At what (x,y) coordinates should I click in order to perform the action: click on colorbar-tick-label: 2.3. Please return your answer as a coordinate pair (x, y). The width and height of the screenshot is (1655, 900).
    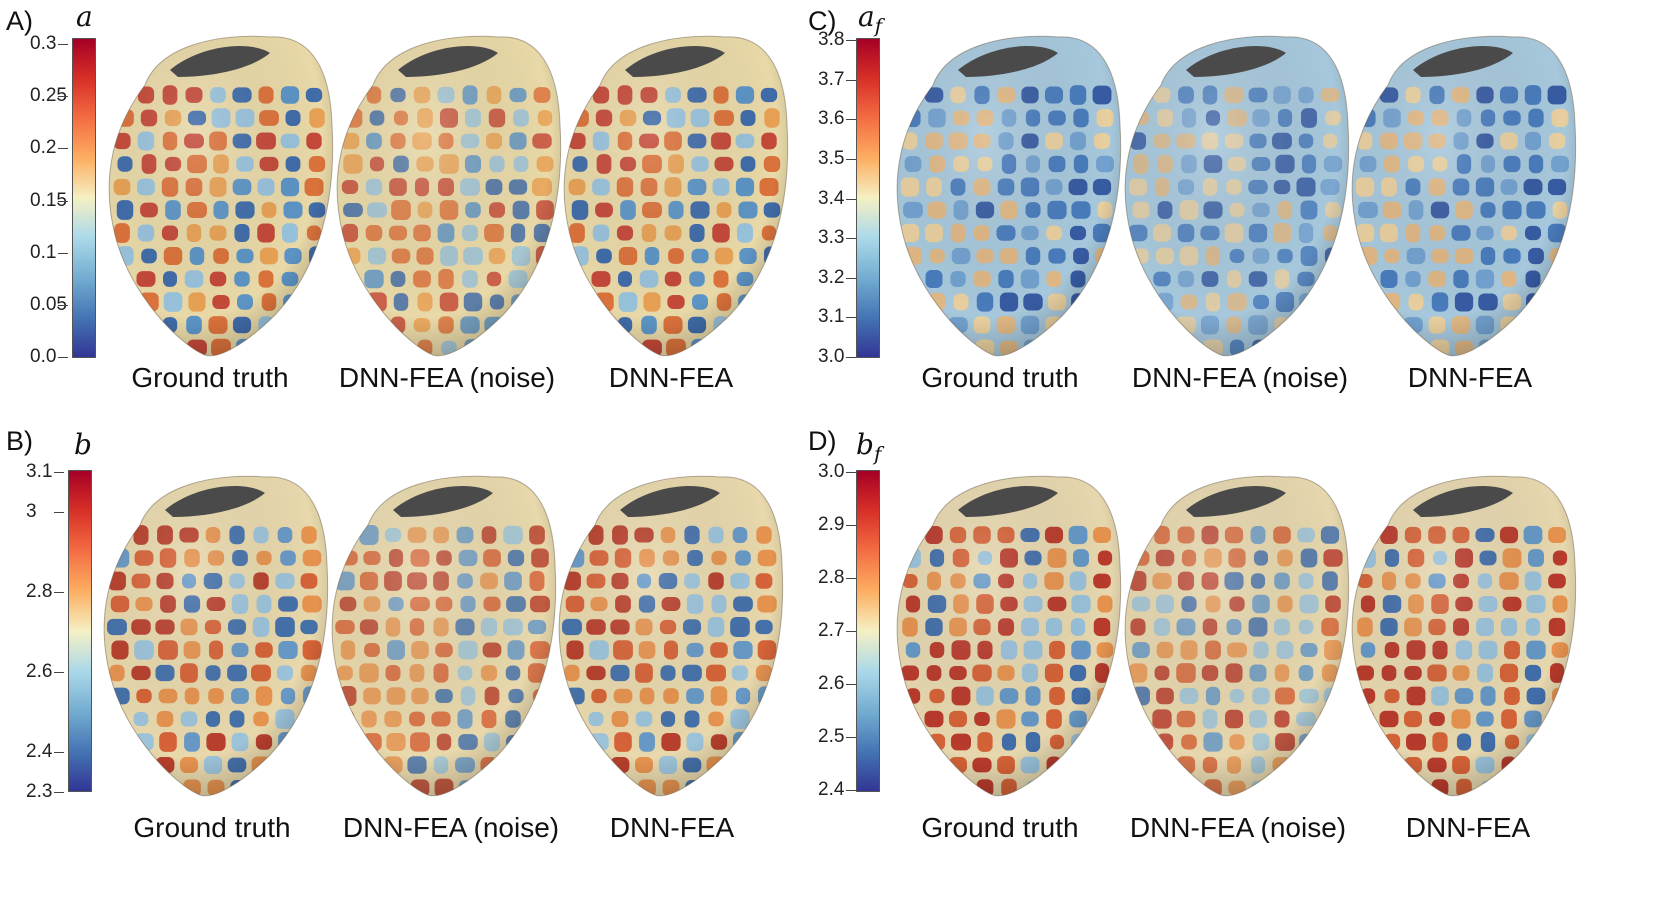
    Looking at the image, I should click on (39, 791).